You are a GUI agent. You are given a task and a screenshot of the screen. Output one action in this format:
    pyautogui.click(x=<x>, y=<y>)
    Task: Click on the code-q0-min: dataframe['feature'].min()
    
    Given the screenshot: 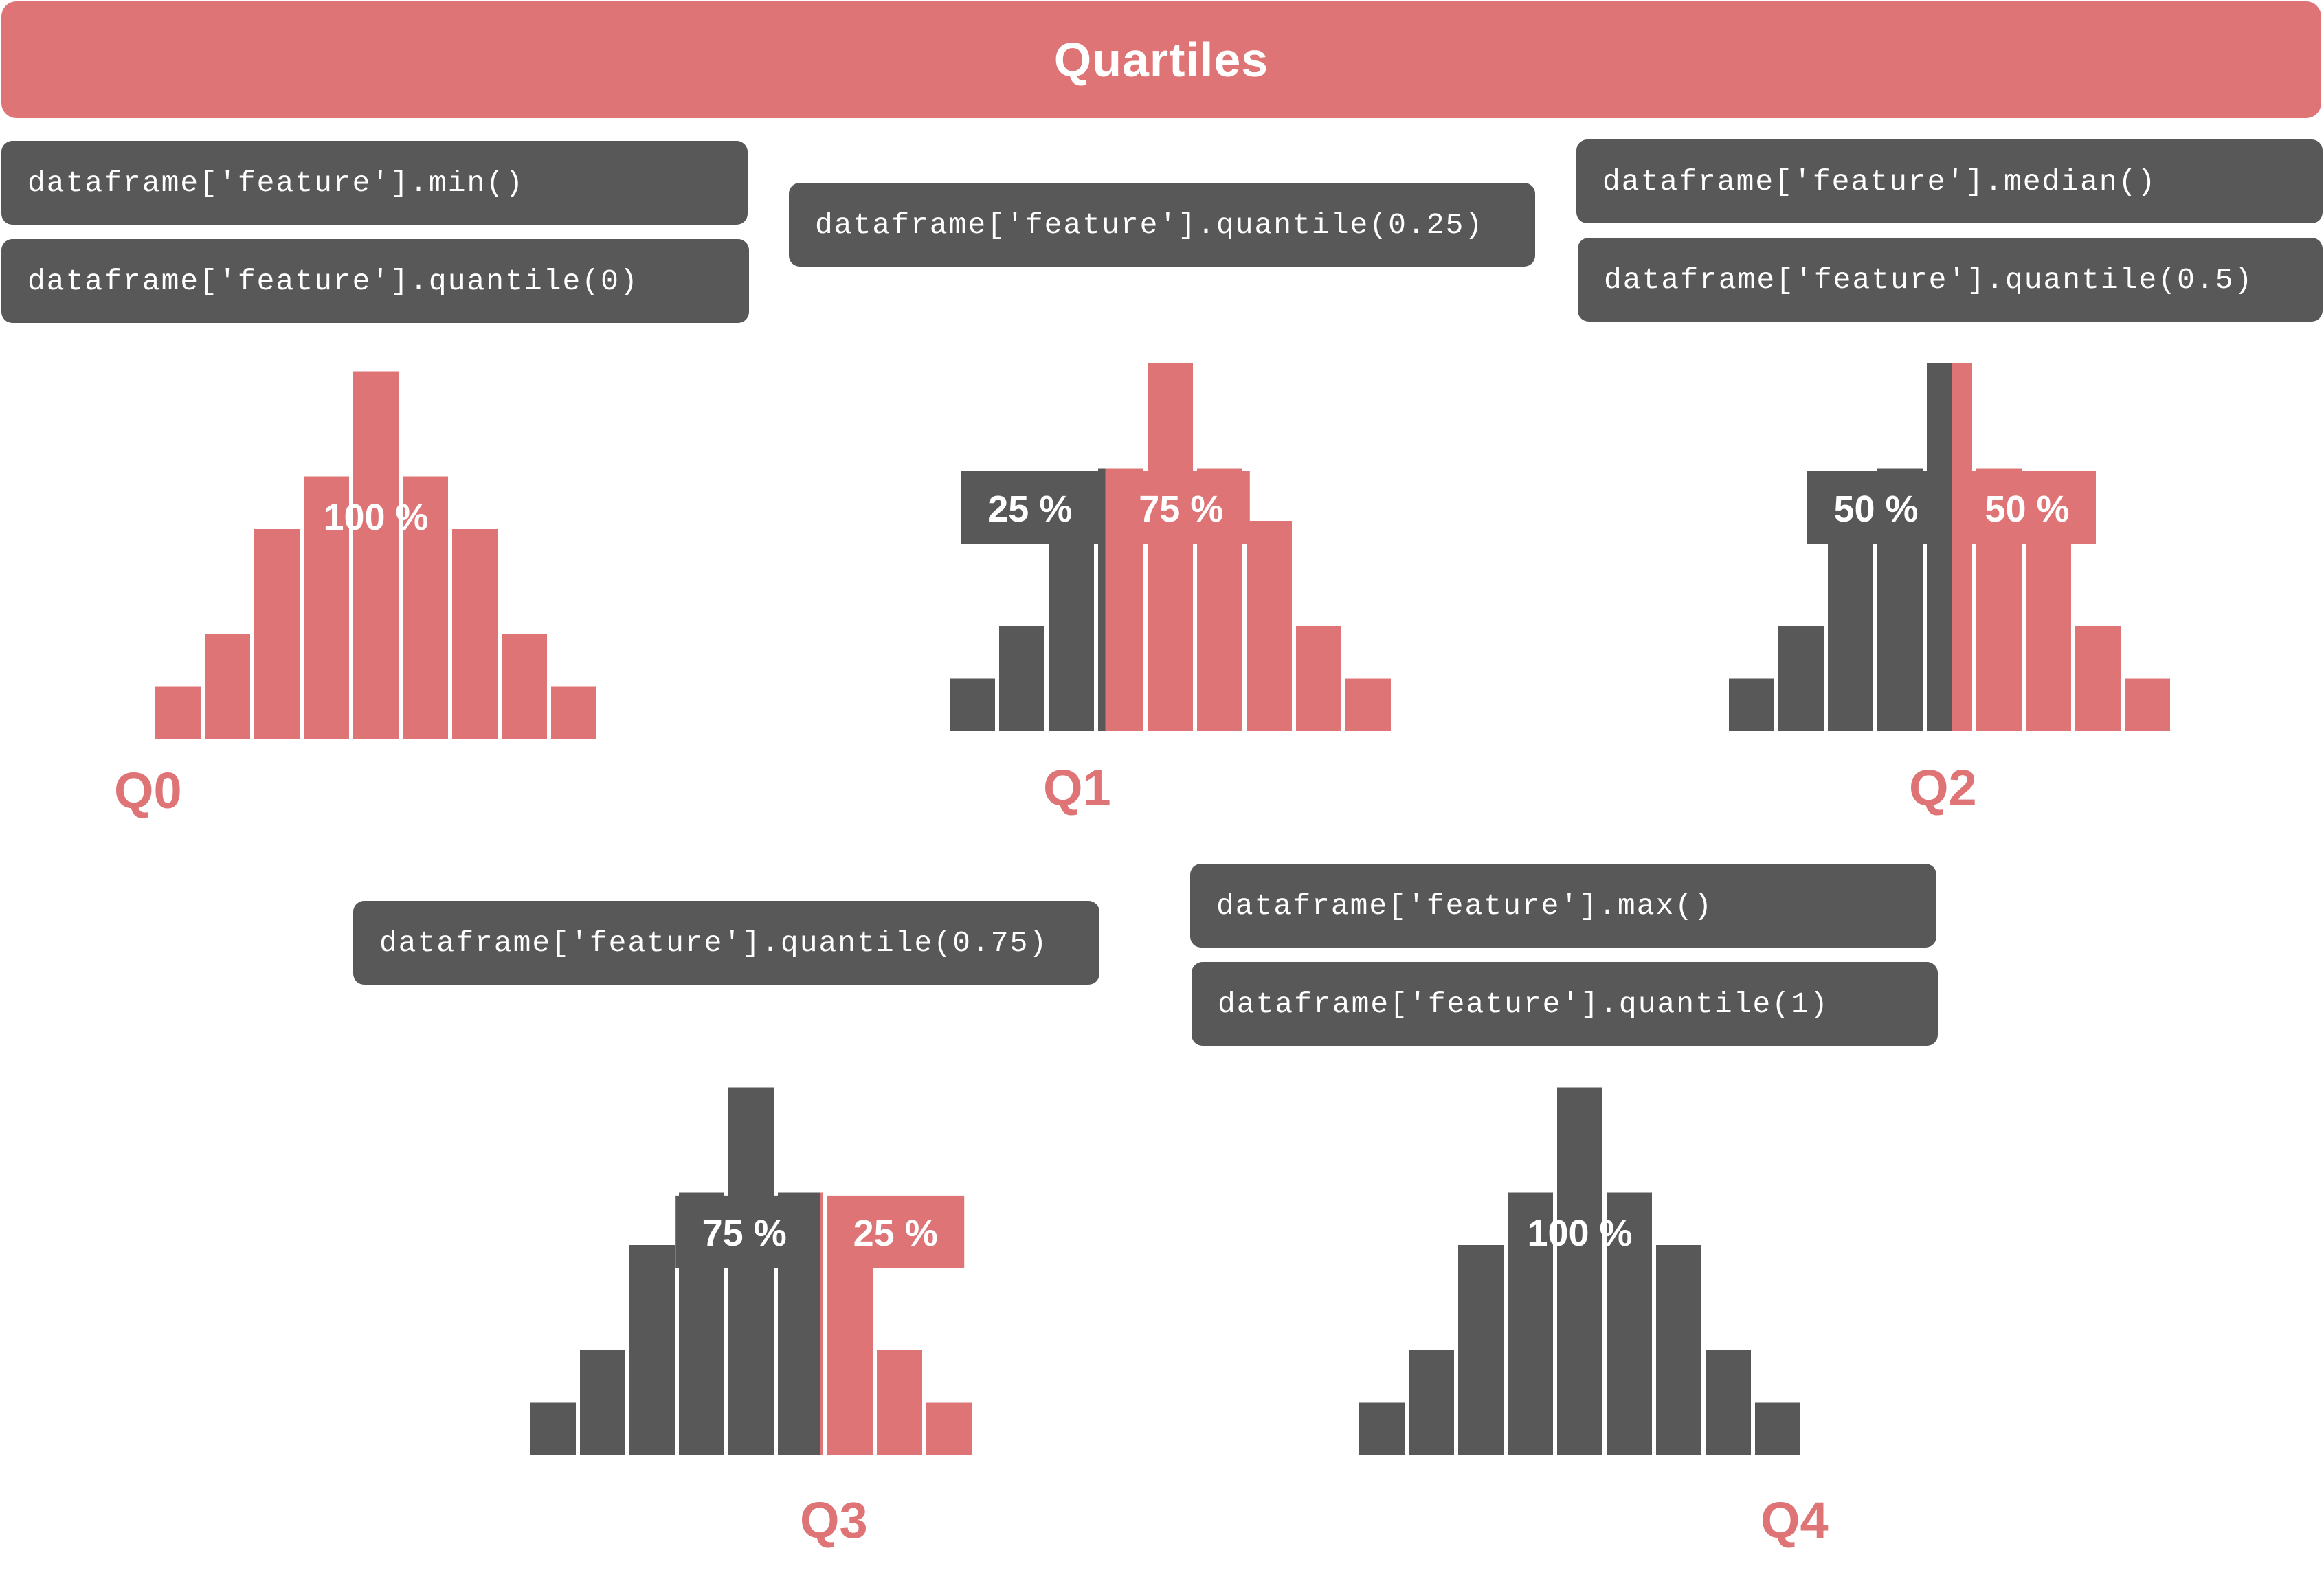 What is the action you would take?
    pyautogui.click(x=374, y=183)
    